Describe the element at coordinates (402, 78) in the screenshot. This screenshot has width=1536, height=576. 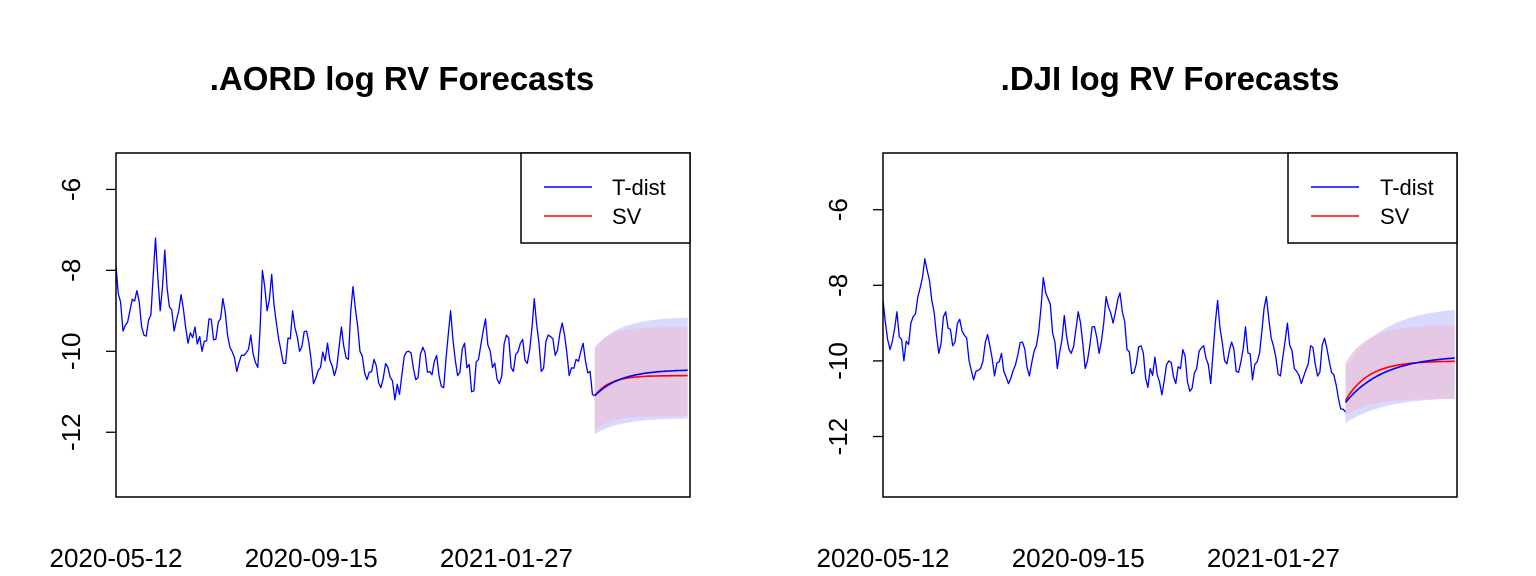
I see `chart-title: .AORD log RV Forecasts` at that location.